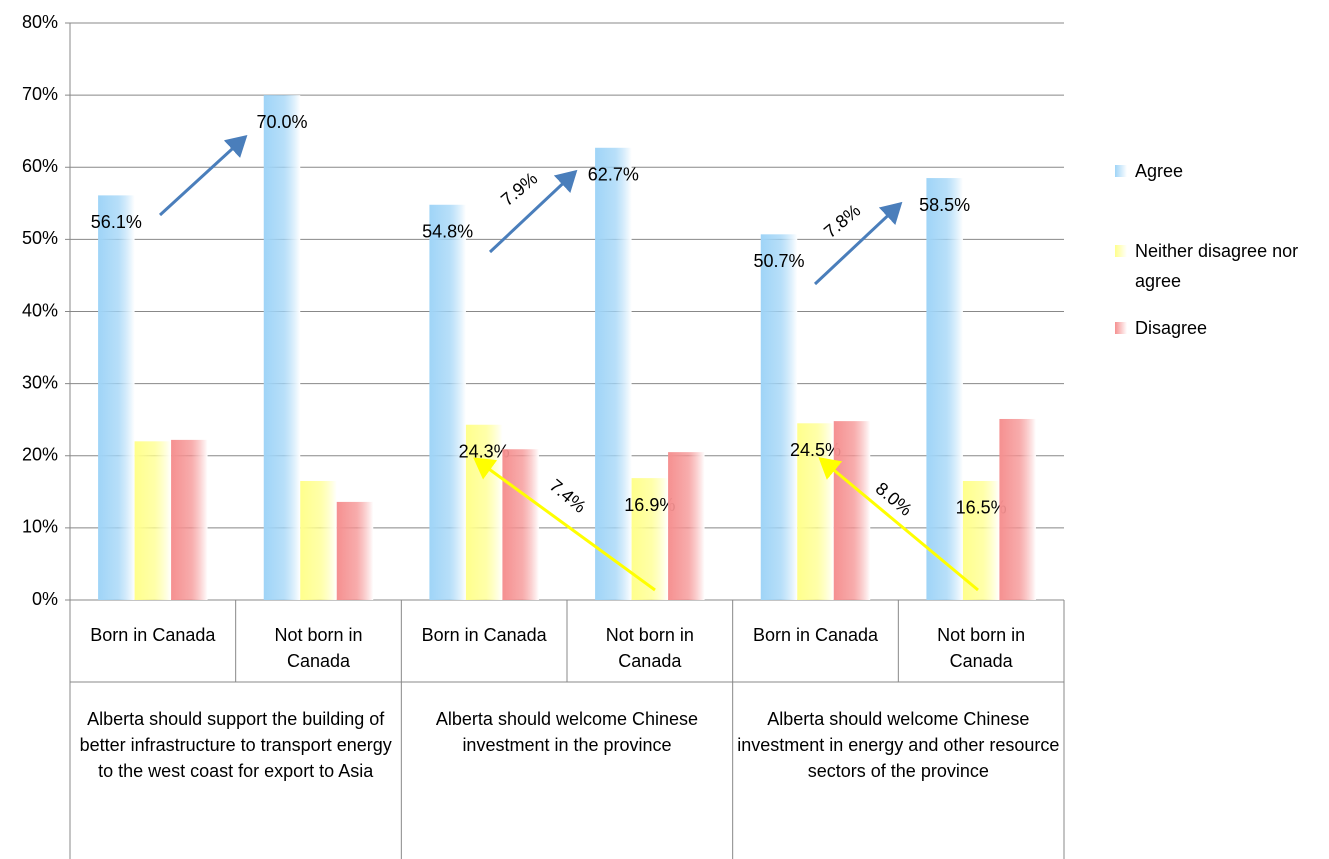 This screenshot has width=1329, height=859. What do you see at coordinates (613, 175) in the screenshot?
I see `data-label: 62.7%` at bounding box center [613, 175].